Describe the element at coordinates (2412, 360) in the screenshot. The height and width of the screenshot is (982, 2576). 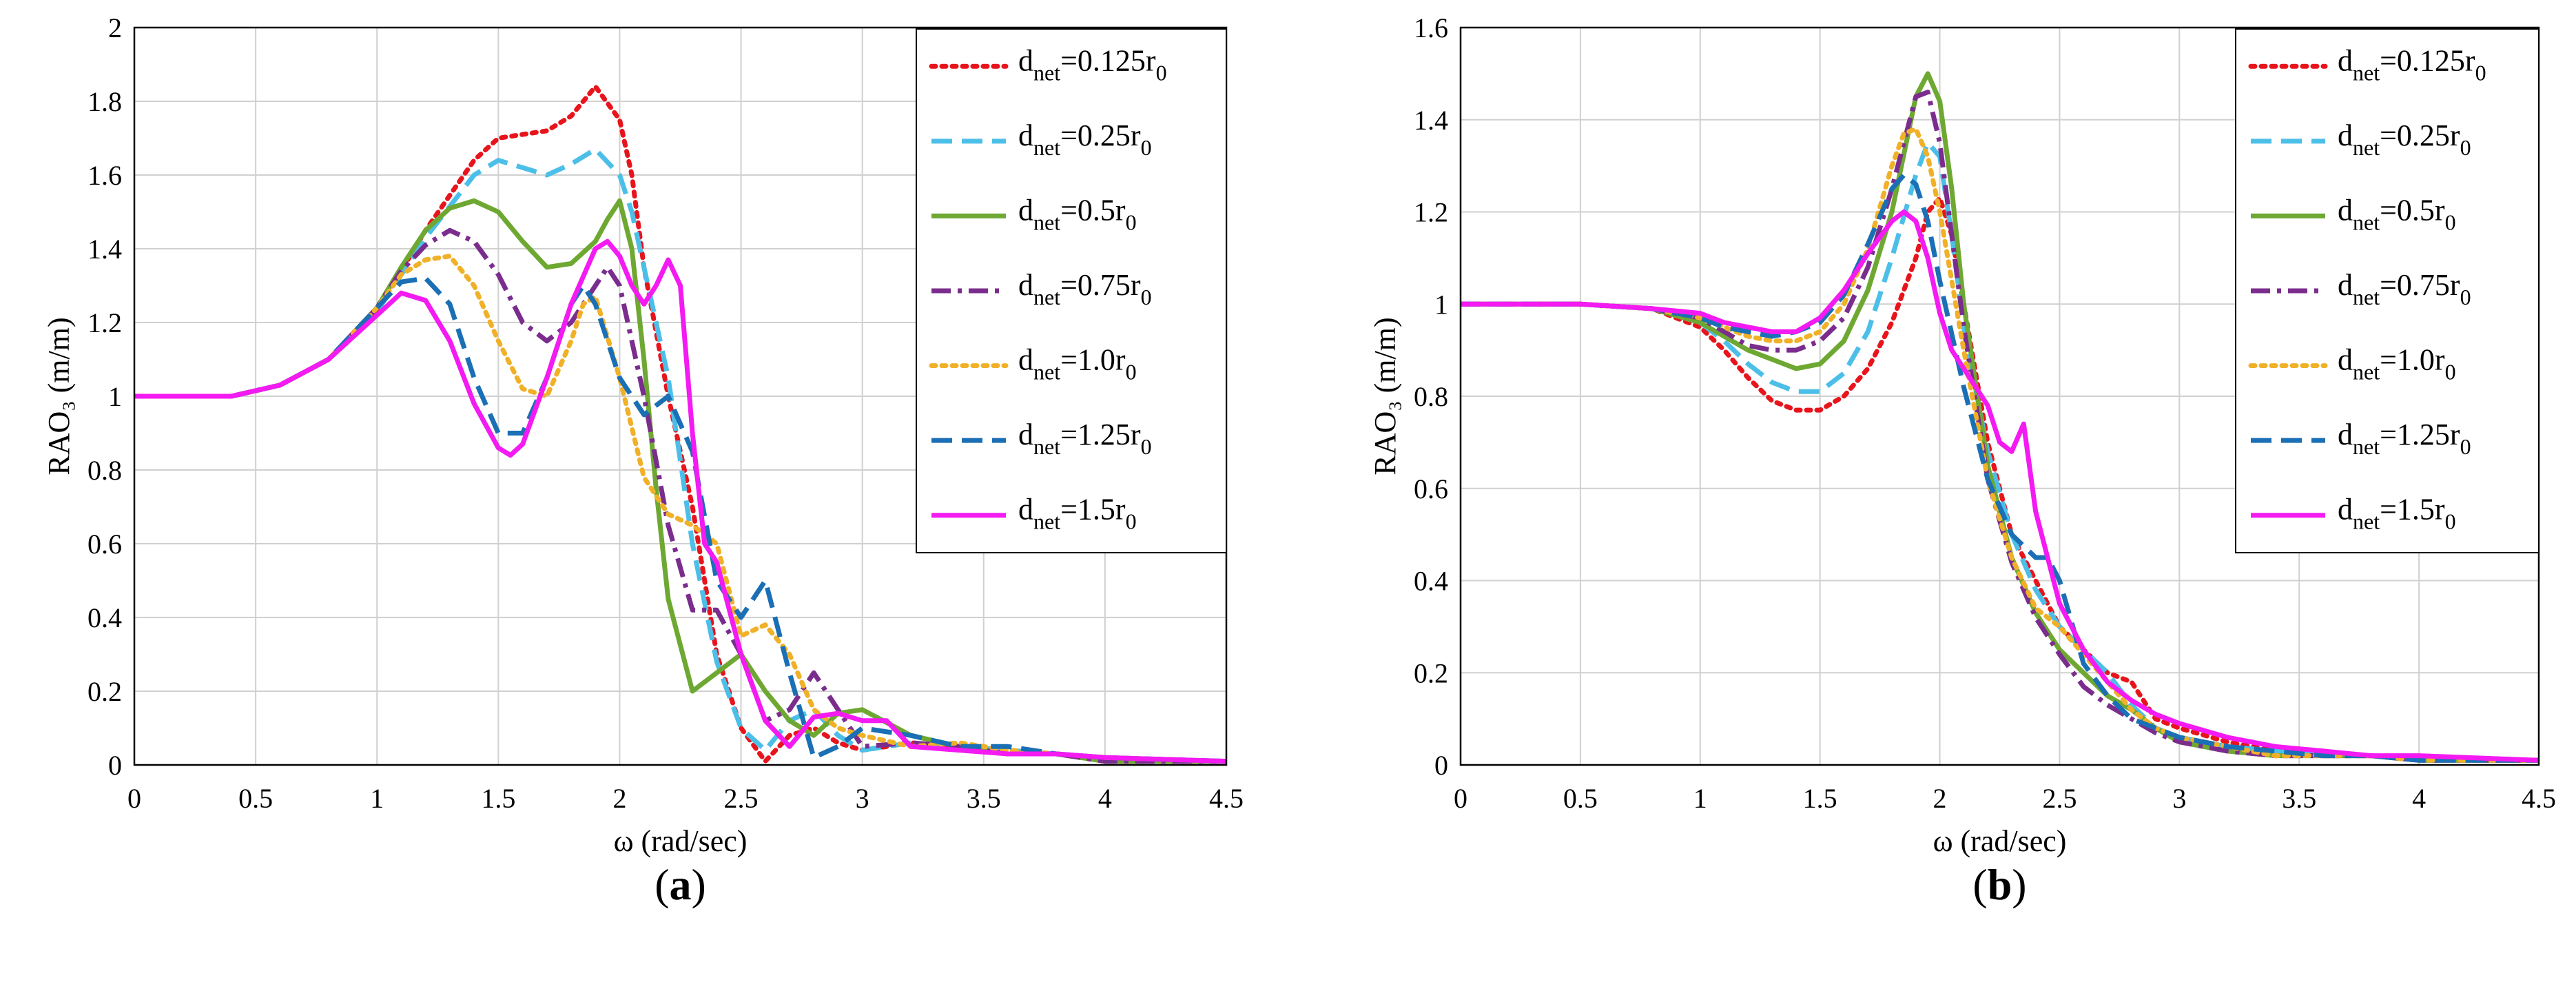
I see `legend-value: =1.0r` at that location.